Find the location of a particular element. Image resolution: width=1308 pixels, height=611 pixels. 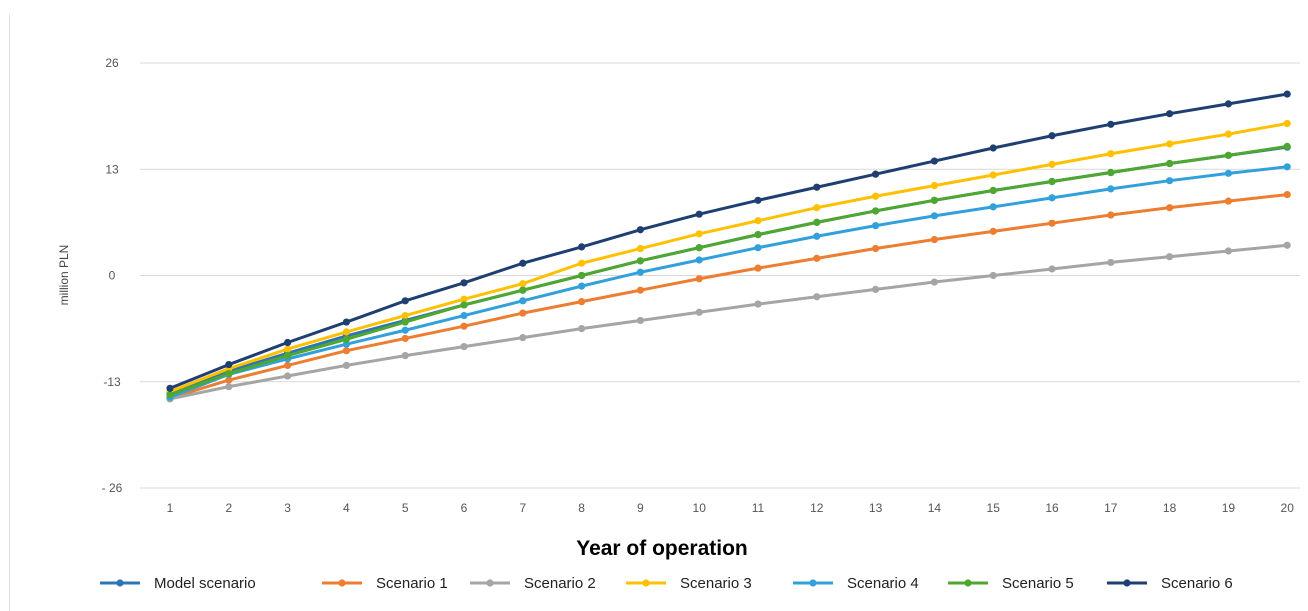

y-tick-label: 0 is located at coordinates (112, 276).